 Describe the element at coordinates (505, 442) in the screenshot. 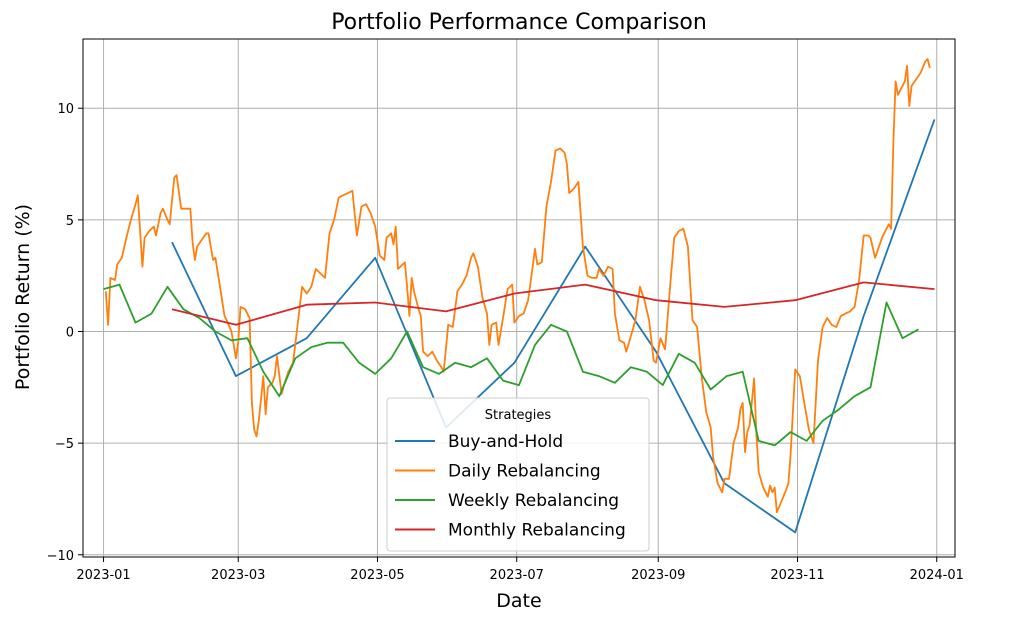

I see `legend-label: Buy-and-Hold` at that location.